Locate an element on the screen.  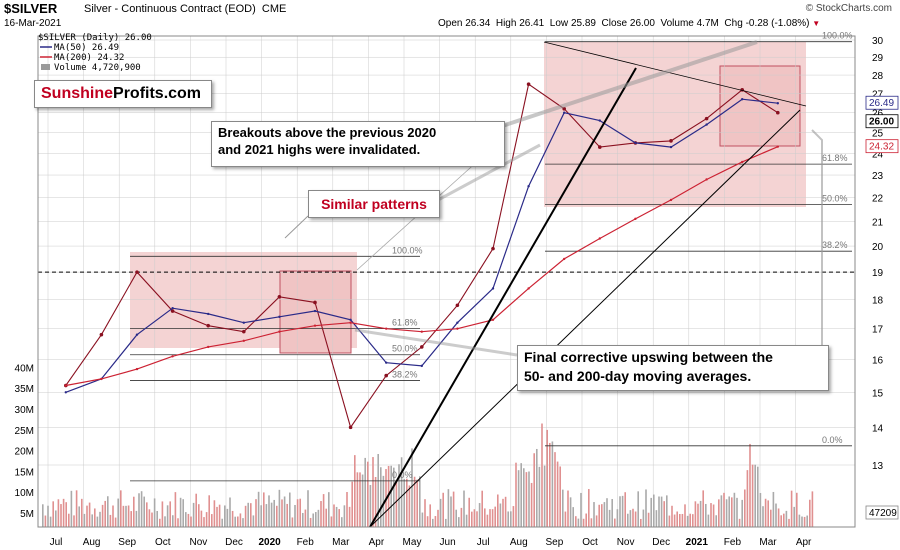
x-tick-label: Feb is located at coordinates (306, 542).